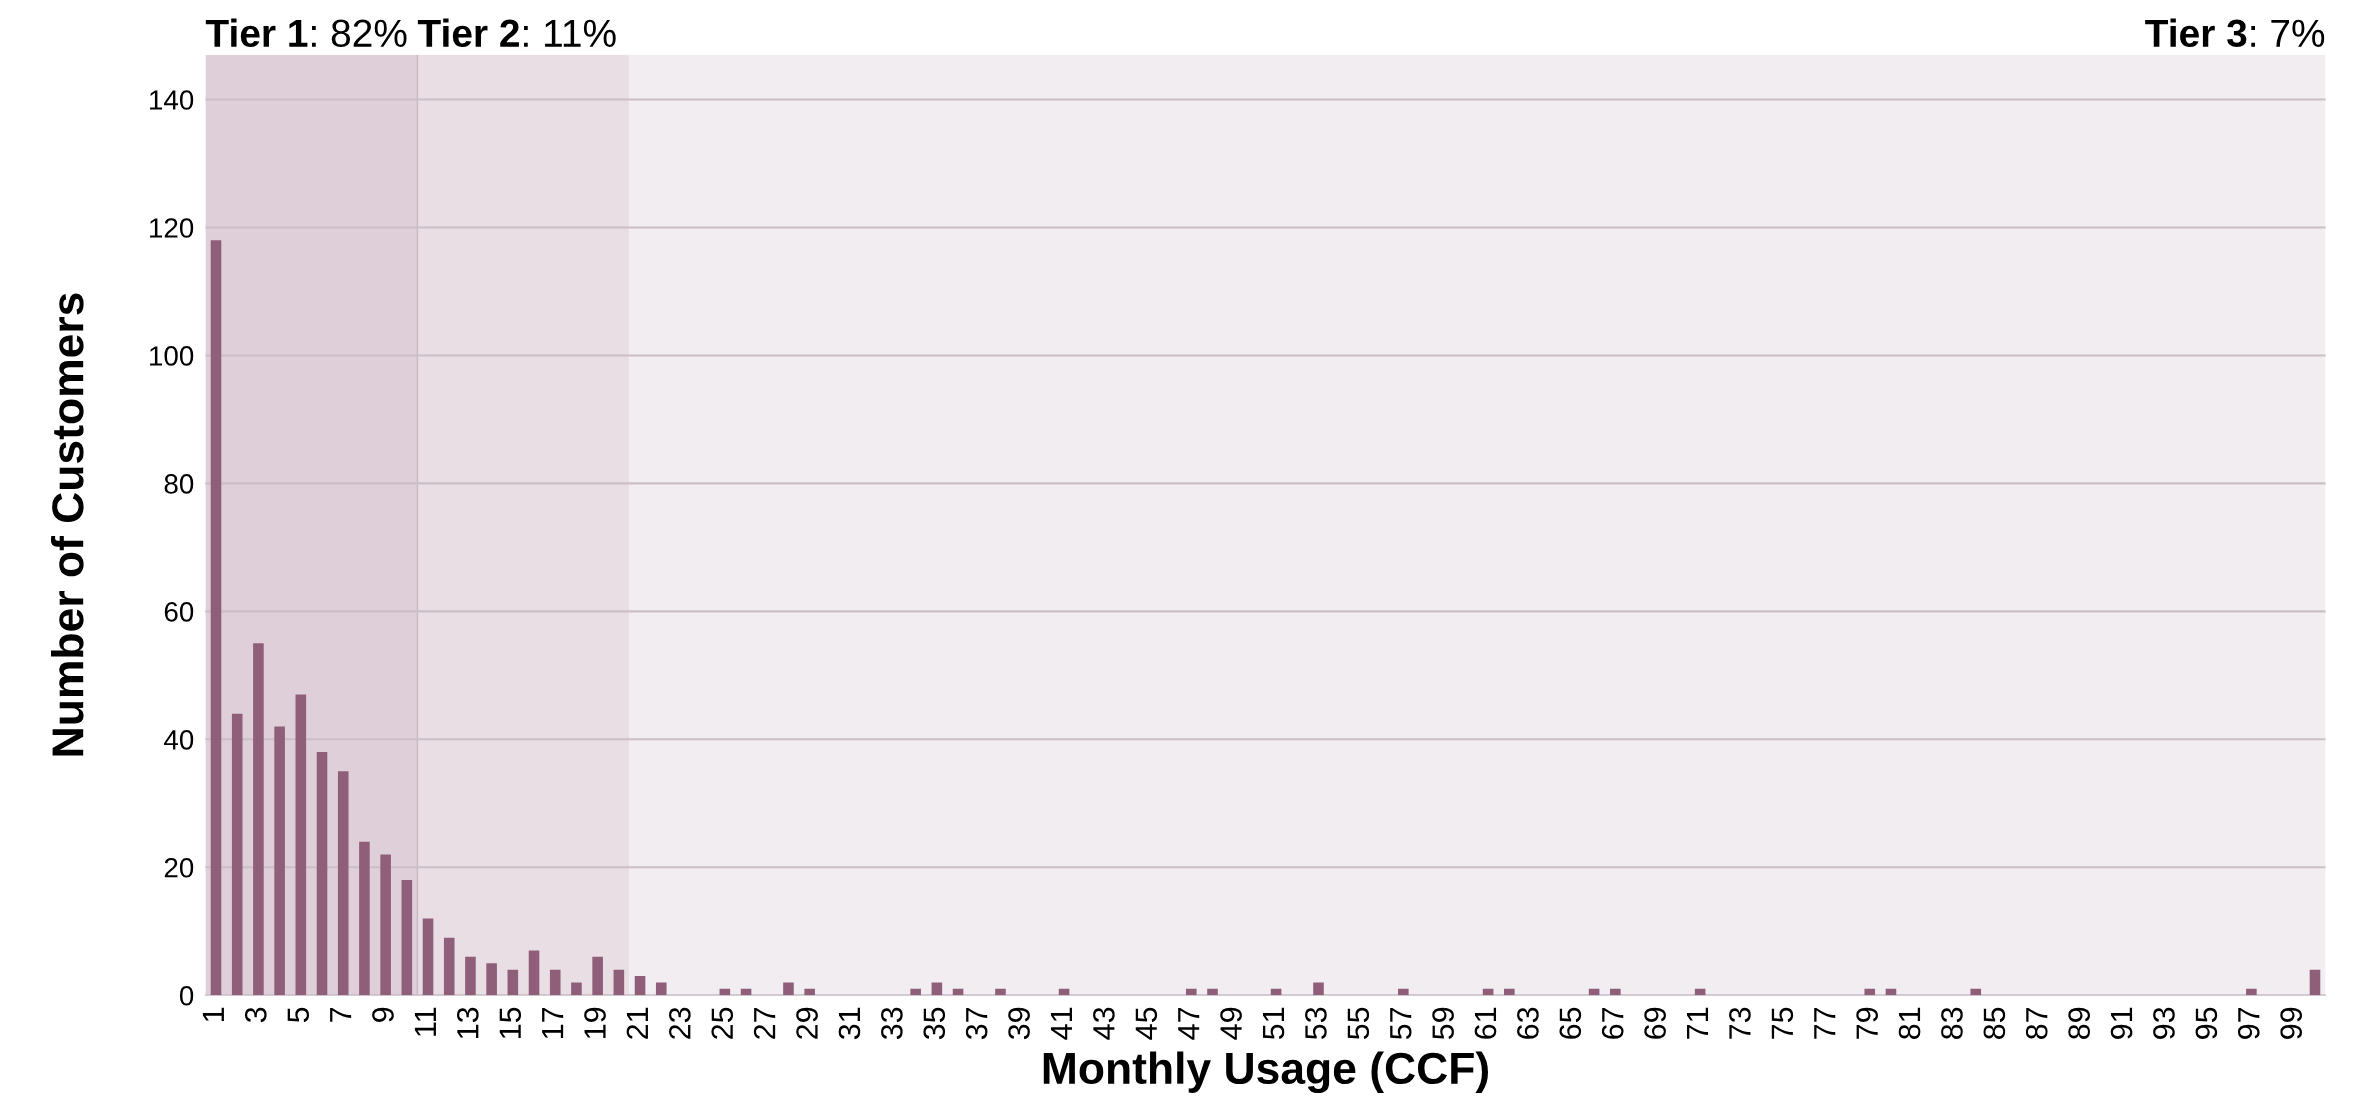 Image resolution: width=2361 pixels, height=1117 pixels. What do you see at coordinates (425, 1021) in the screenshot?
I see `x-tick-label: 11` at bounding box center [425, 1021].